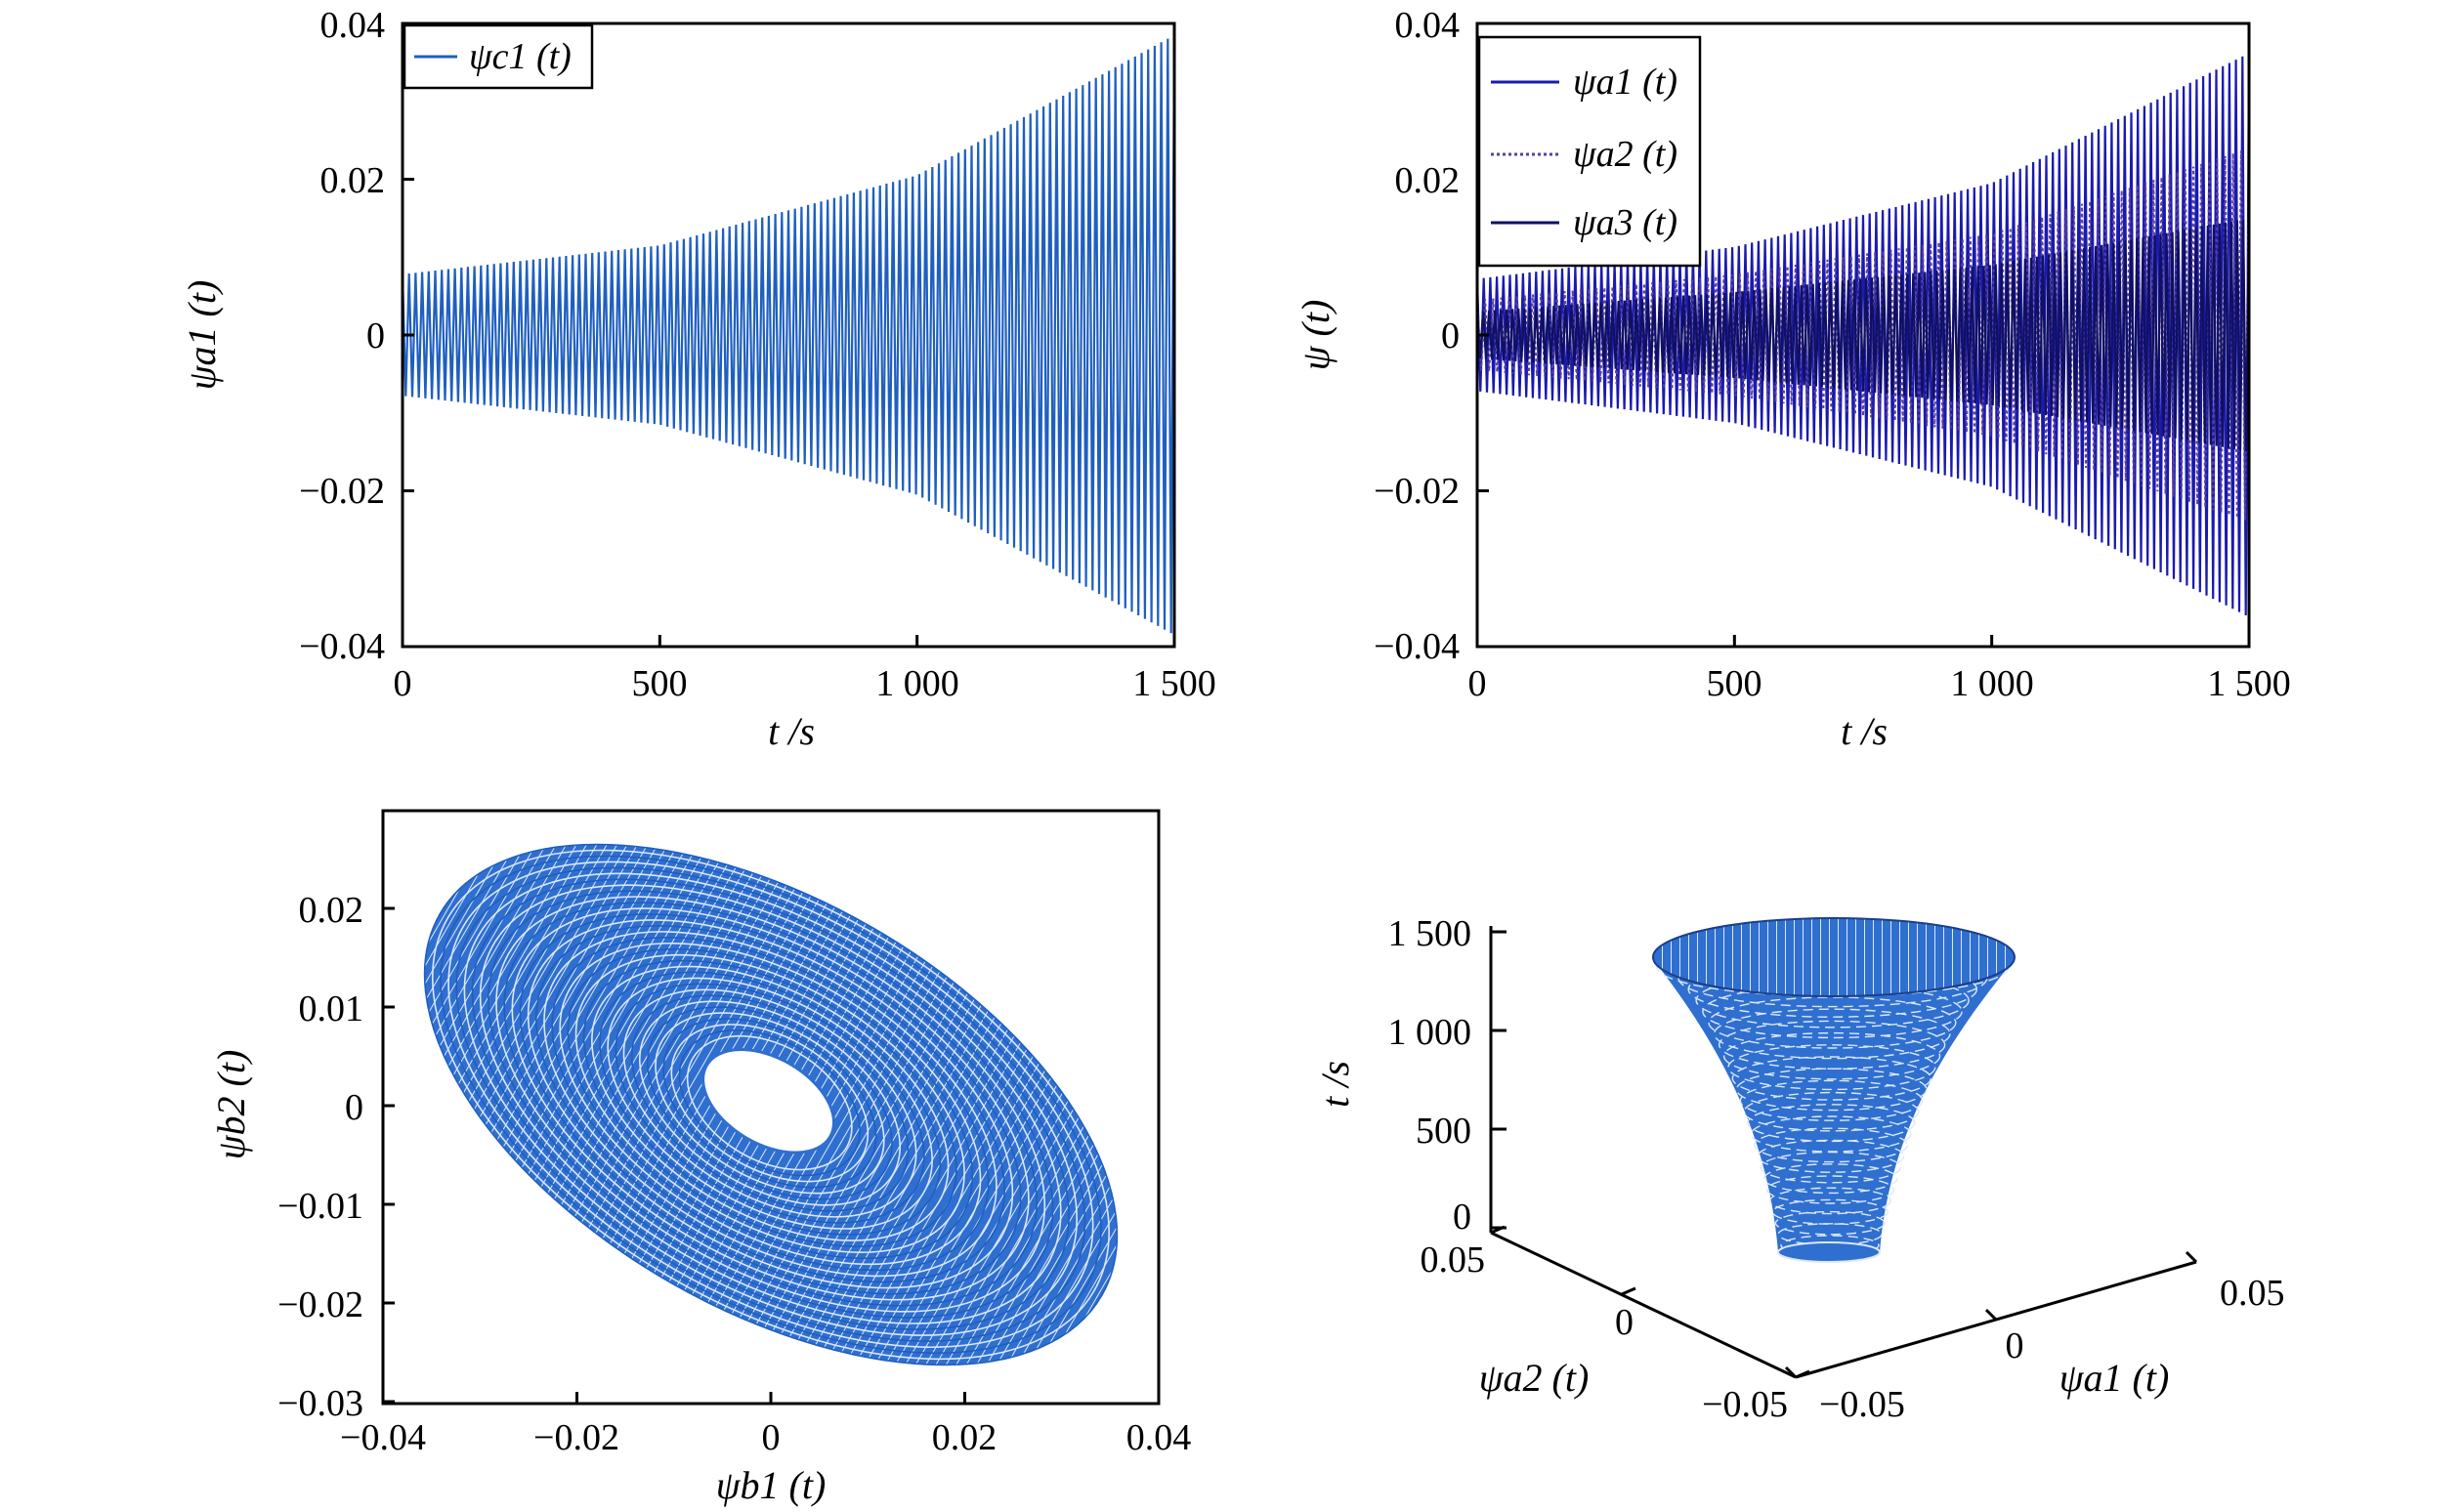 The height and width of the screenshot is (1512, 2462). I want to click on legend: ψa1 (t) ψa2 (t) ψa3 (t), so click(1589, 151).